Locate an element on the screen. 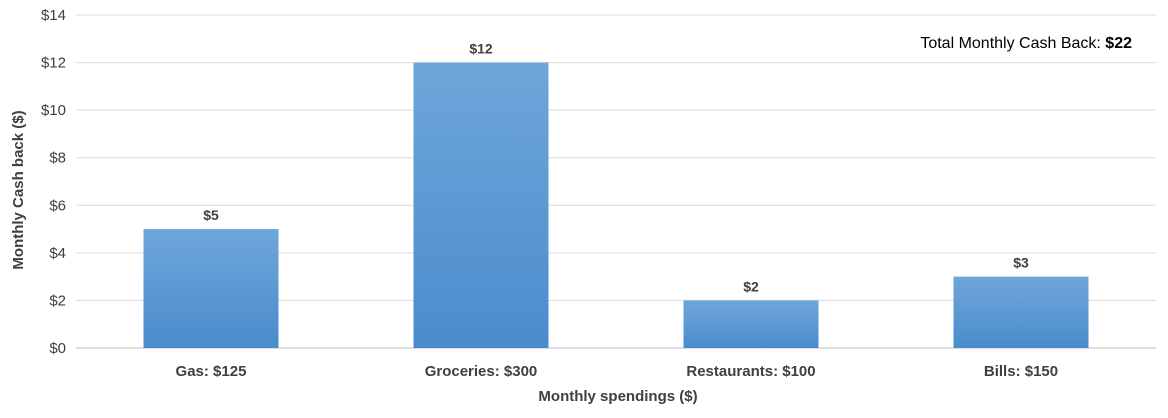  x-category-label: Groceries: $300 is located at coordinates (481, 371).